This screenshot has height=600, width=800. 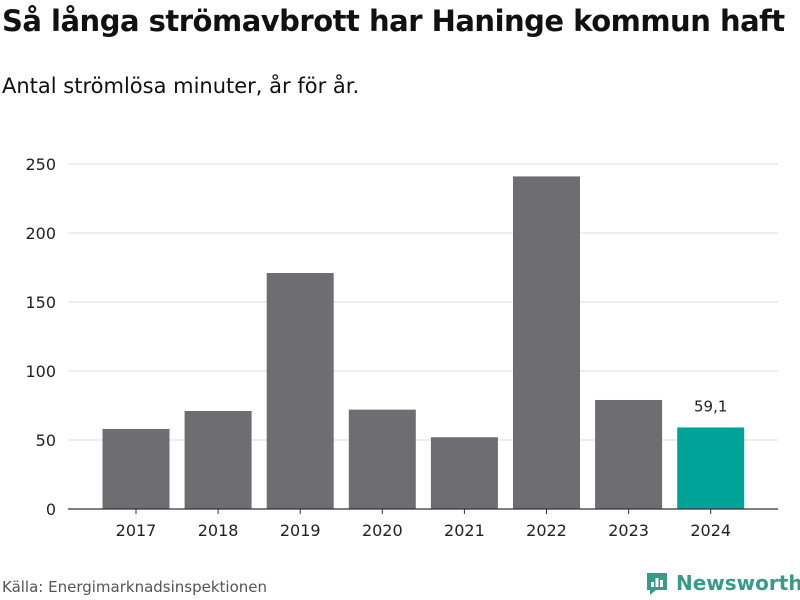 I want to click on newsworthy-logo-icon, so click(x=657, y=584).